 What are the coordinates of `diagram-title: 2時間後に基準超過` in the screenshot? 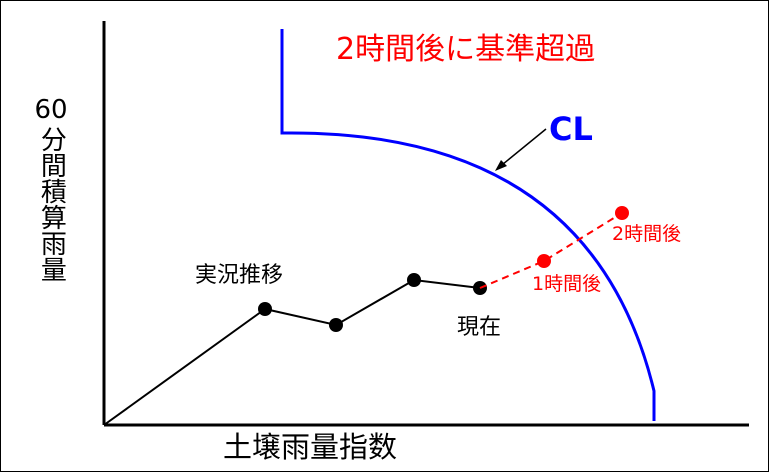 It's located at (466, 49).